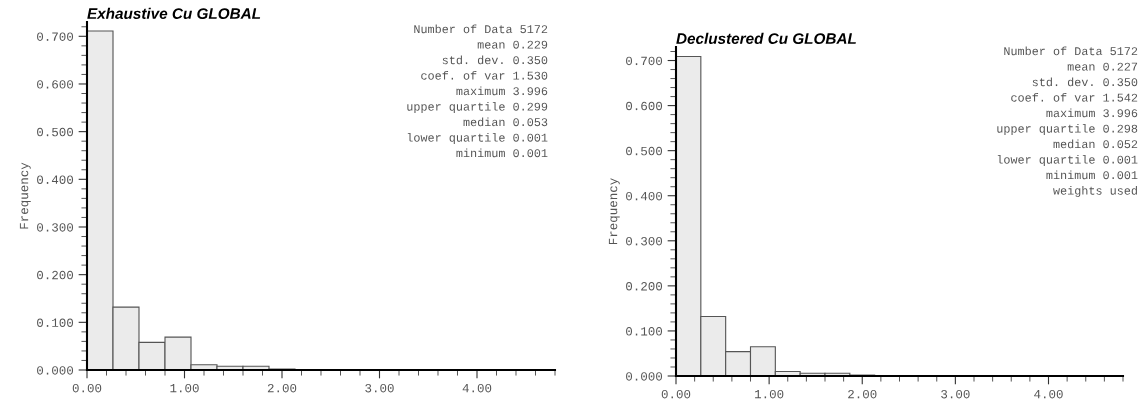  I want to click on annotation: coef. of var 1.542, so click(1074, 97).